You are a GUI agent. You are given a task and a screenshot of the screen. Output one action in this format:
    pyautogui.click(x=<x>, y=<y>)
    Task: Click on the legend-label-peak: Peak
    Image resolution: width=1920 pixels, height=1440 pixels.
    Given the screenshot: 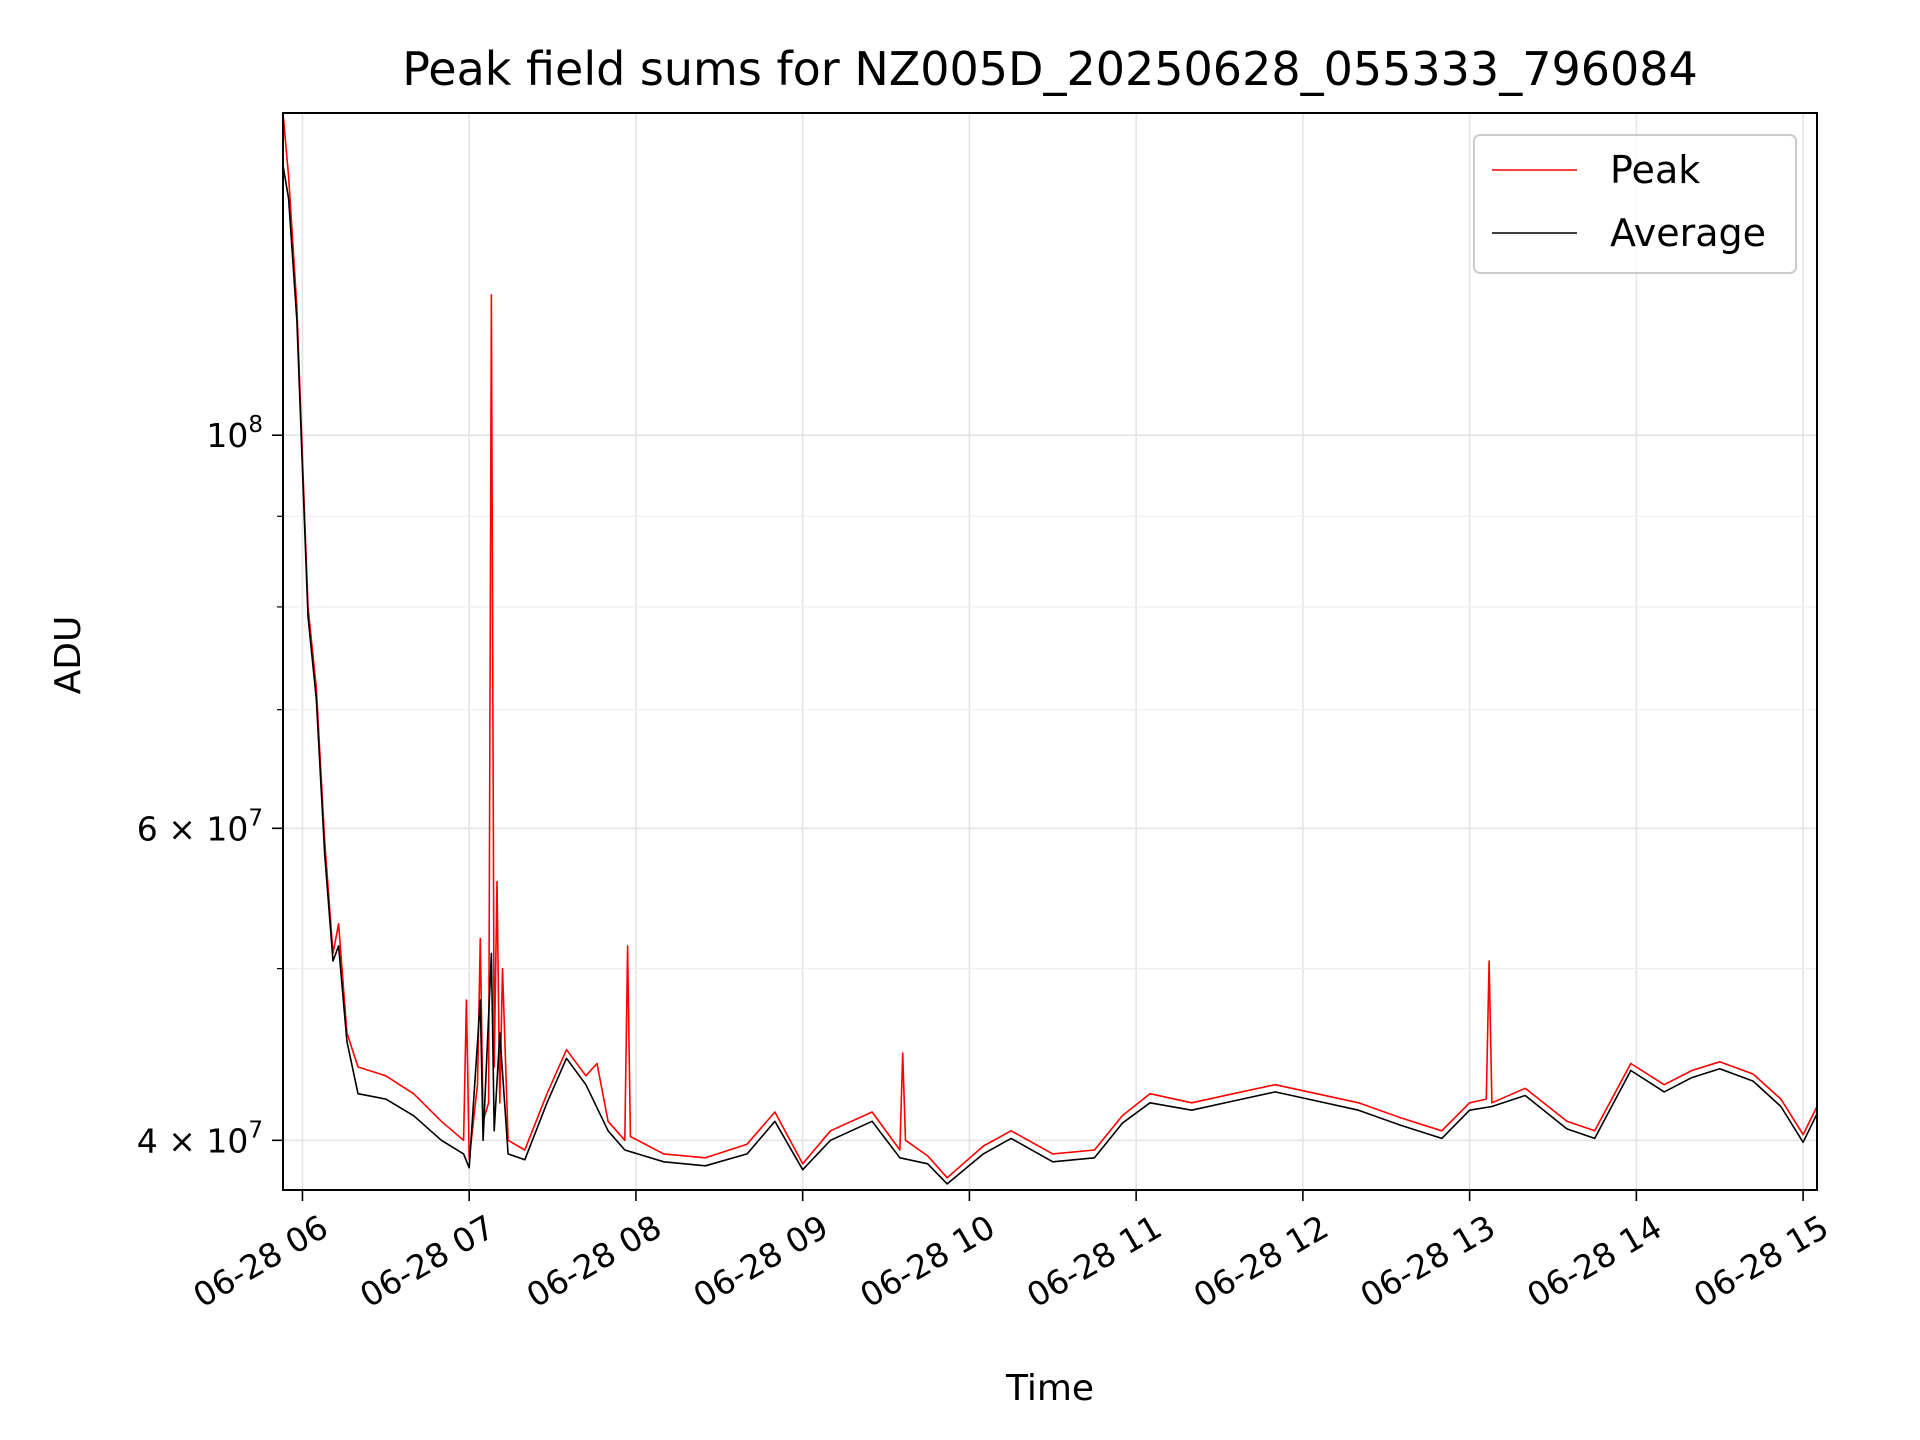 What is the action you would take?
    pyautogui.click(x=1655, y=170)
    